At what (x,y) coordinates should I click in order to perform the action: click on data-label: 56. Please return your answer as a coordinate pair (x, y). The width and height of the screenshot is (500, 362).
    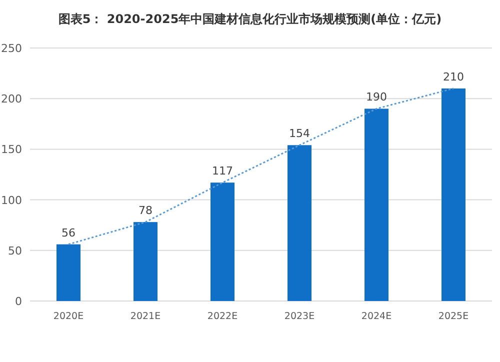
    Looking at the image, I should click on (69, 233).